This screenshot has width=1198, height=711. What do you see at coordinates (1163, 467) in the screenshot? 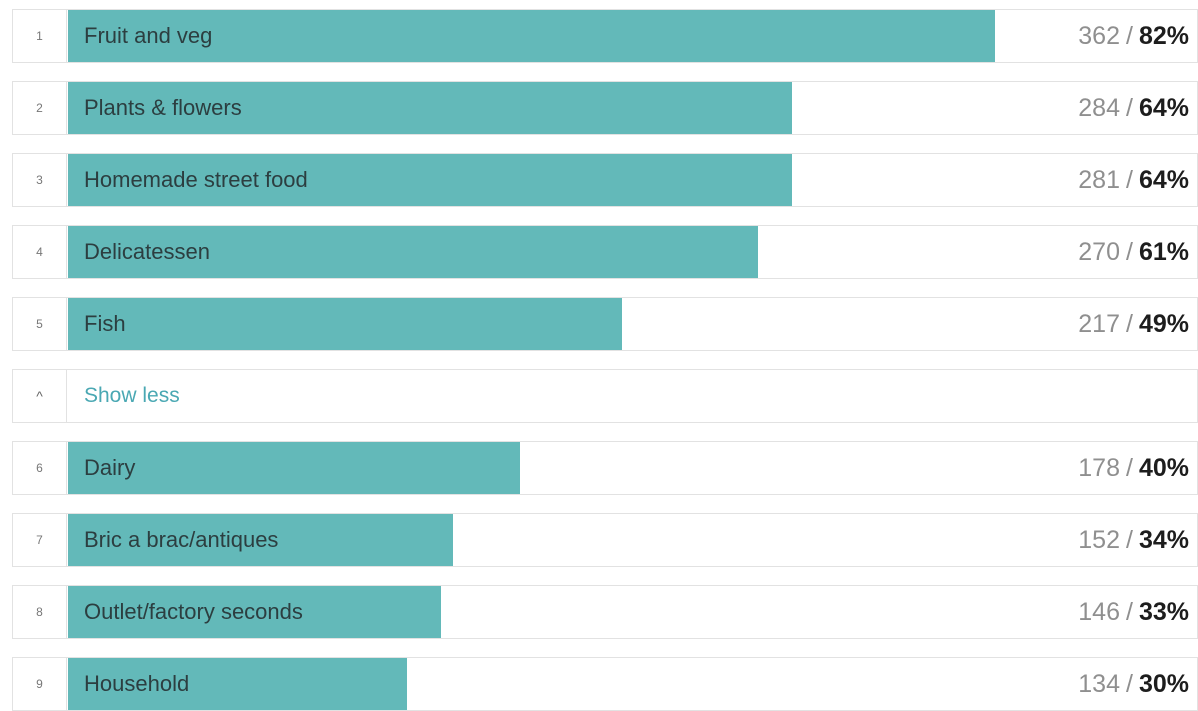
I see `percent-label: 40%` at bounding box center [1163, 467].